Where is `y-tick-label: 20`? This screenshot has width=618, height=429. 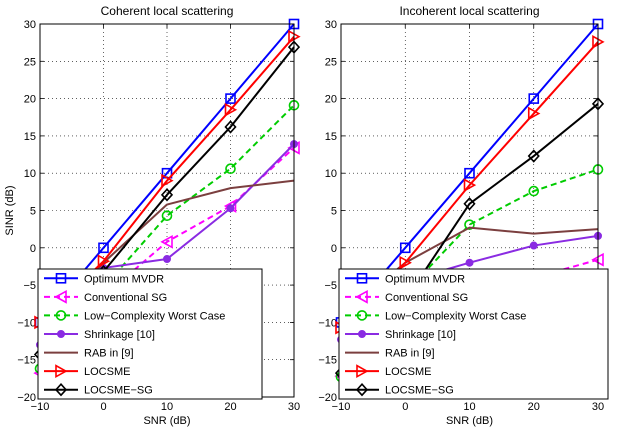
y-tick-label: 20 is located at coordinates (331, 100).